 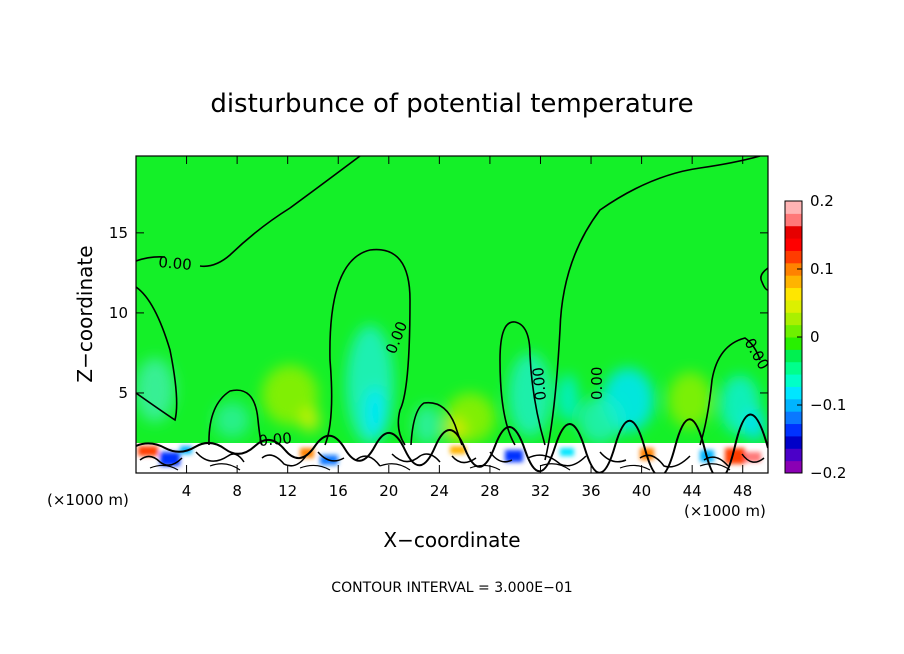 What do you see at coordinates (742, 491) in the screenshot?
I see `x-tick-label: 48` at bounding box center [742, 491].